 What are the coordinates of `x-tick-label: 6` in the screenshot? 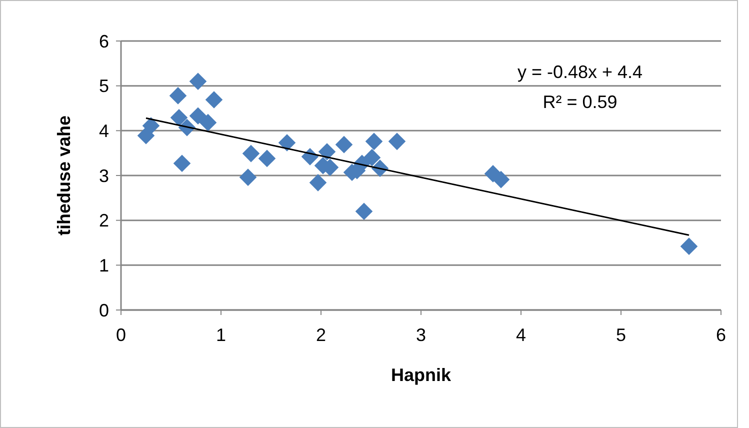 It's located at (721, 335).